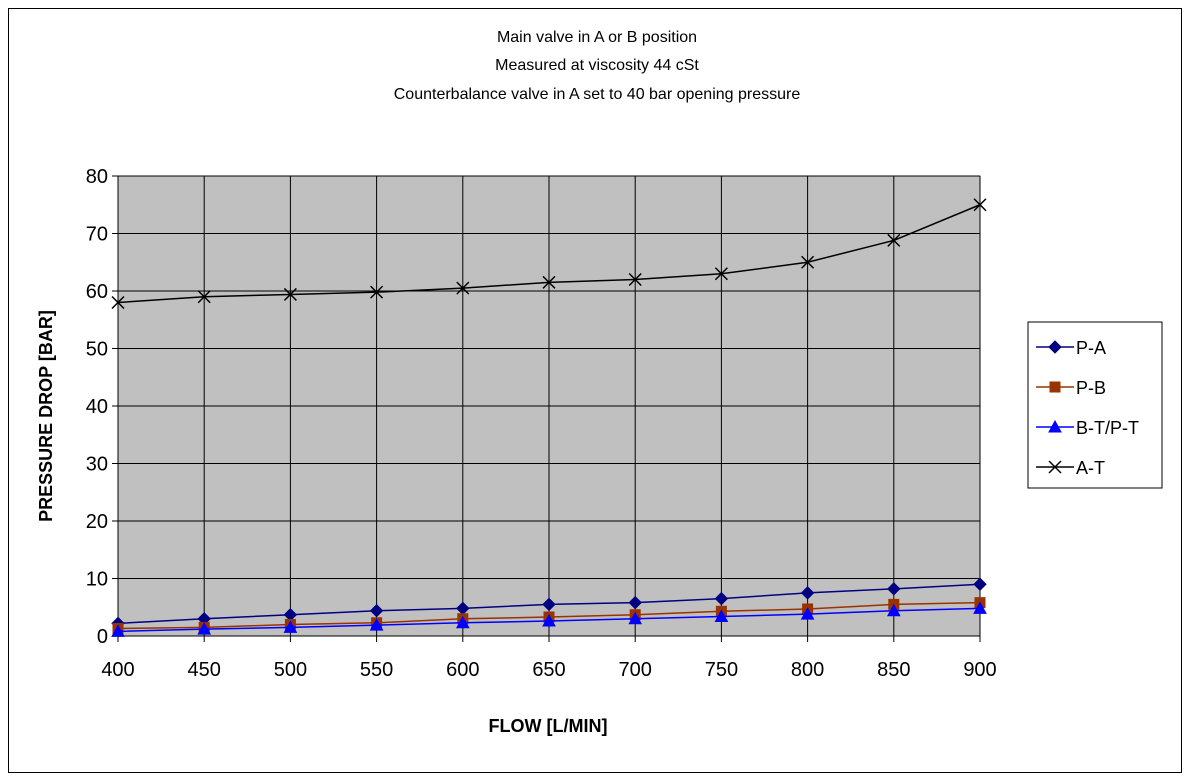  I want to click on series-p-a, so click(549, 604).